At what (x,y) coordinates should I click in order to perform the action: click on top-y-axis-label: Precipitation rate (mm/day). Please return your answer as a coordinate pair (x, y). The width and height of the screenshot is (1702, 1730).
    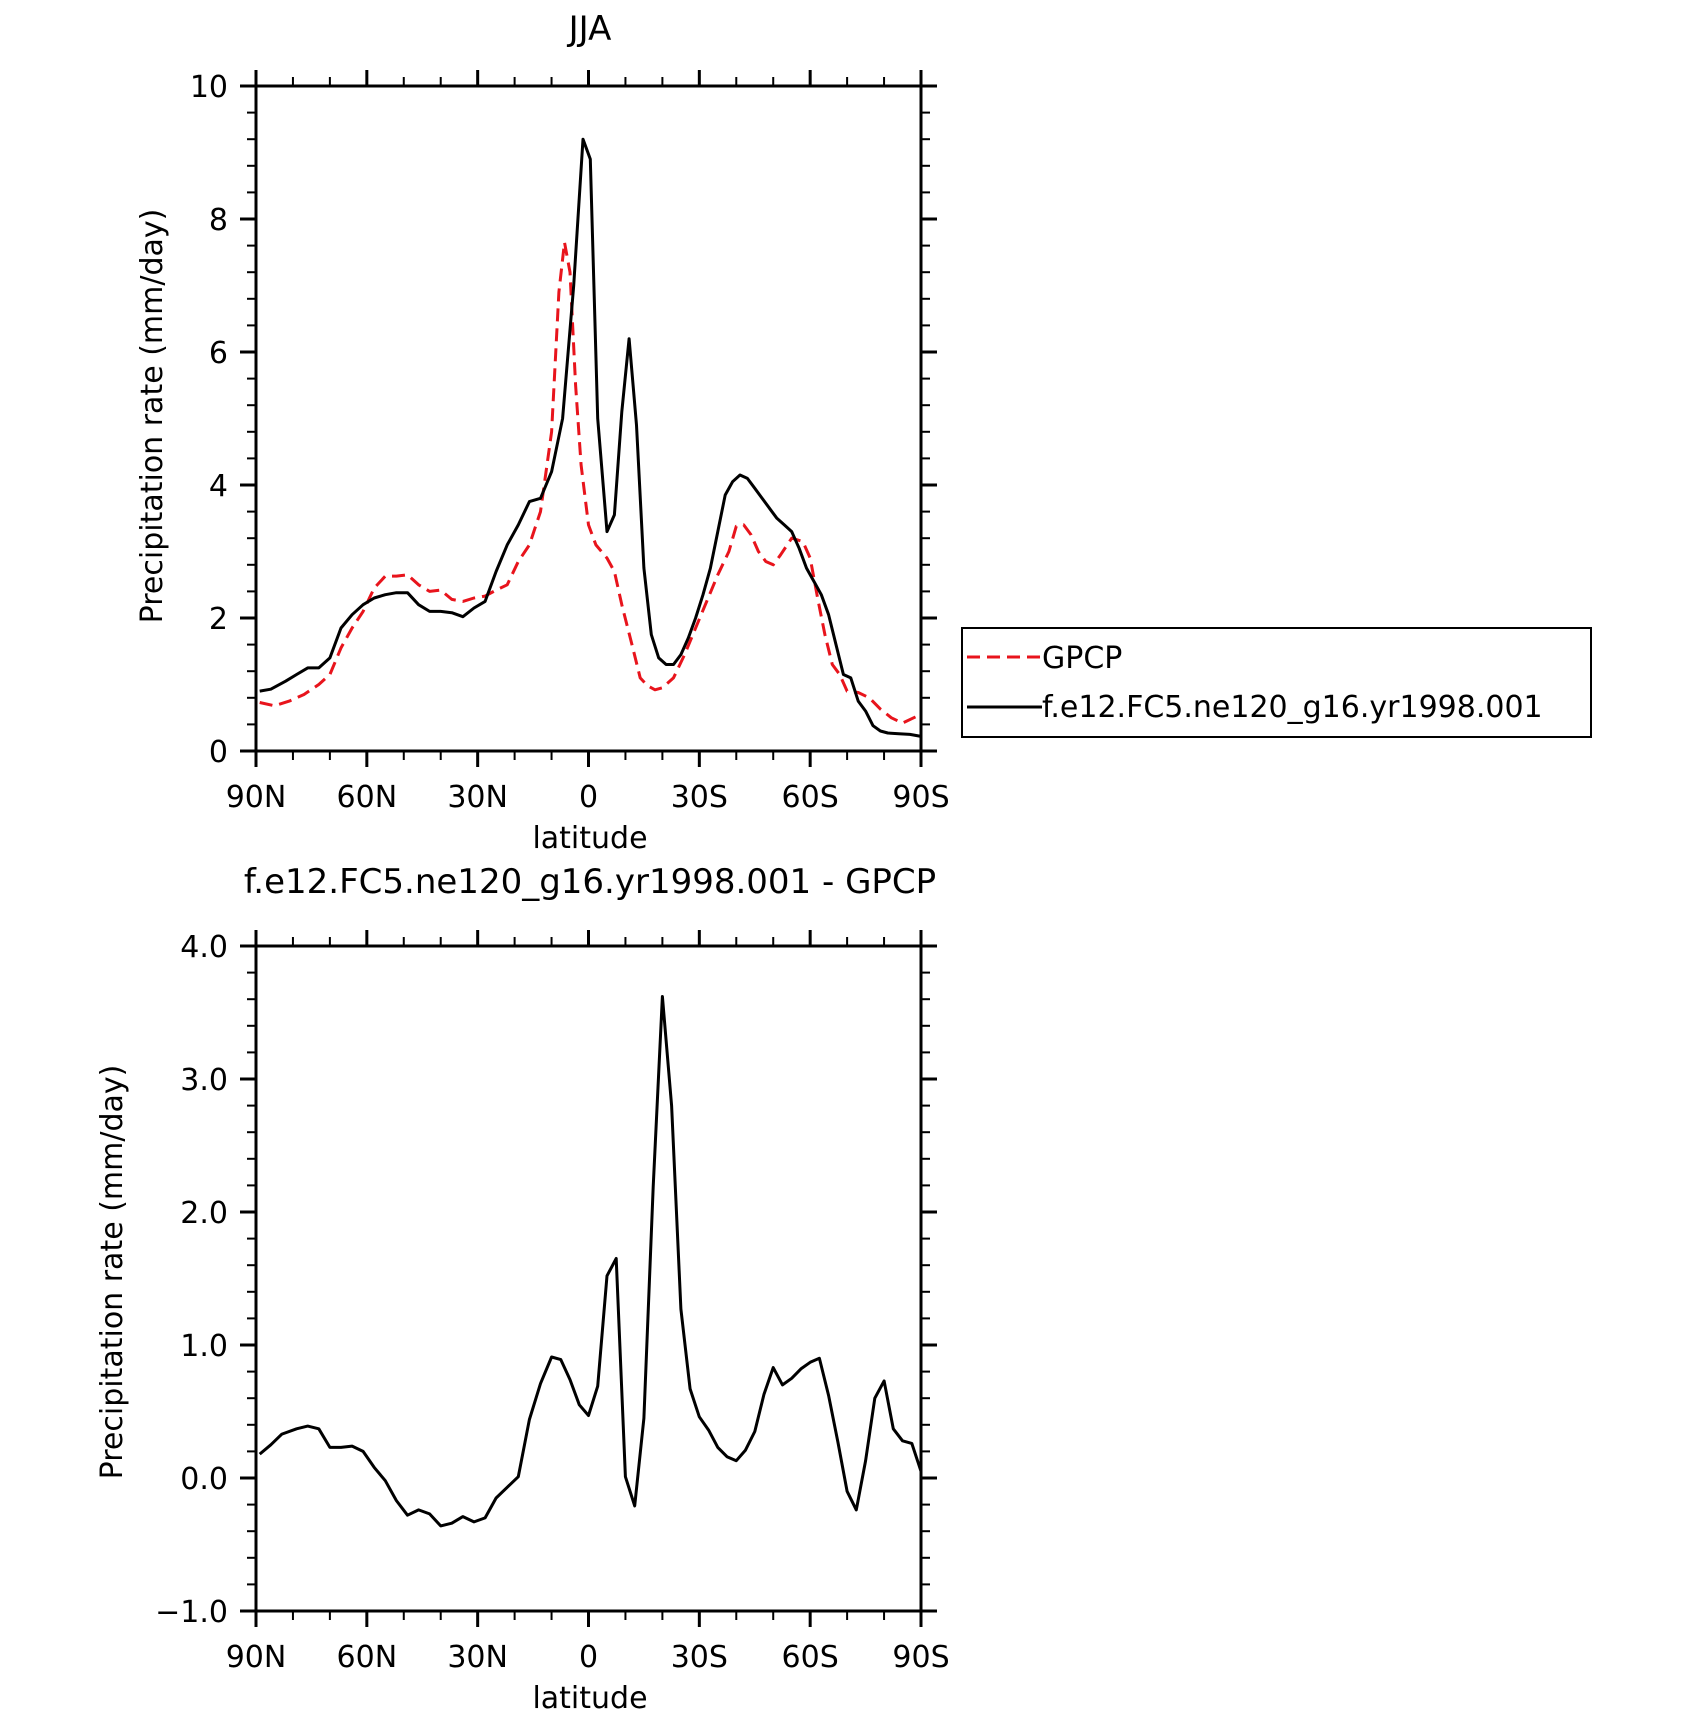
    Looking at the image, I should click on (152, 416).